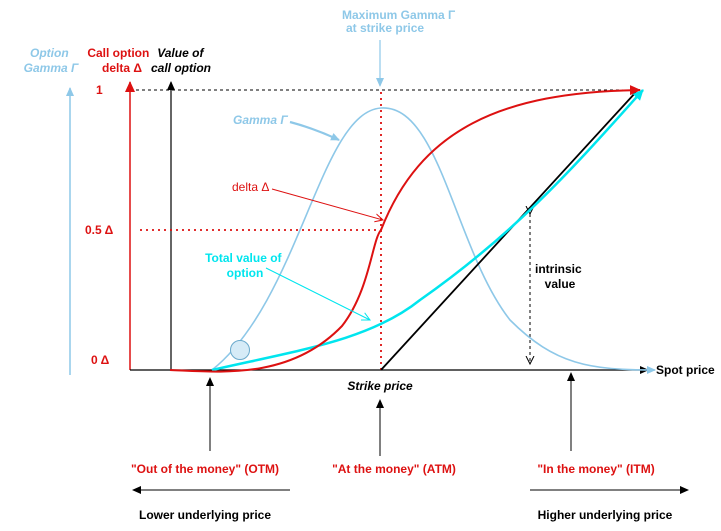 This screenshot has height=531, width=721. Describe the element at coordinates (99, 230) in the screenshot. I see `tick-half-delta: 0.5 Δ` at that location.